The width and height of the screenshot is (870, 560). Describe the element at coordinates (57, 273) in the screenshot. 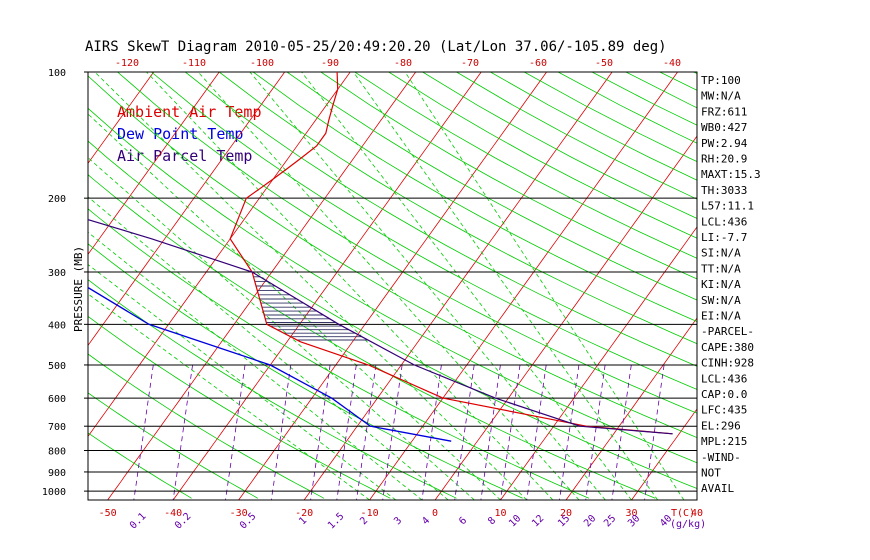

I see `pressure-tick-label: 300` at that location.